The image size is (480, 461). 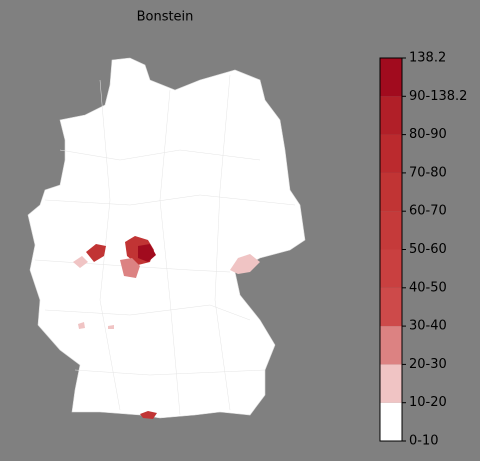 What do you see at coordinates (428, 287) in the screenshot?
I see `colorbar-label: 40-50` at bounding box center [428, 287].